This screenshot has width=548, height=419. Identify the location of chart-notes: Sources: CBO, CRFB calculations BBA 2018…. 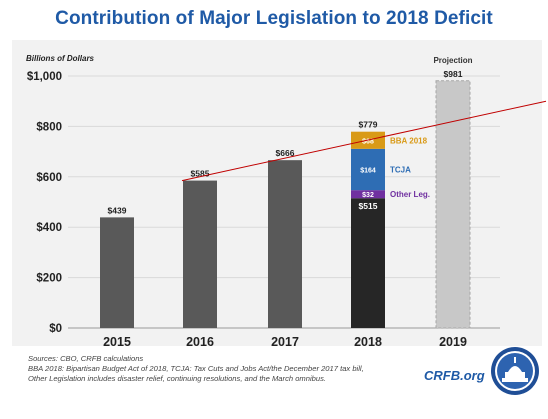
(228, 369).